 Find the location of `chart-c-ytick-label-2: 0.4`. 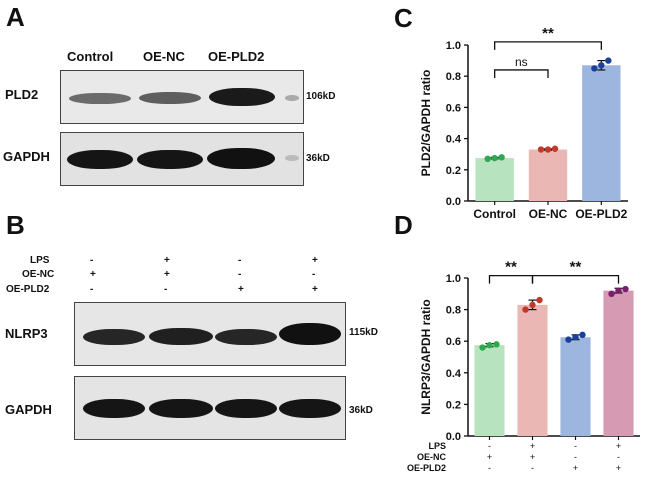

chart-c-ytick-label-2: 0.4 is located at coordinates (454, 140).